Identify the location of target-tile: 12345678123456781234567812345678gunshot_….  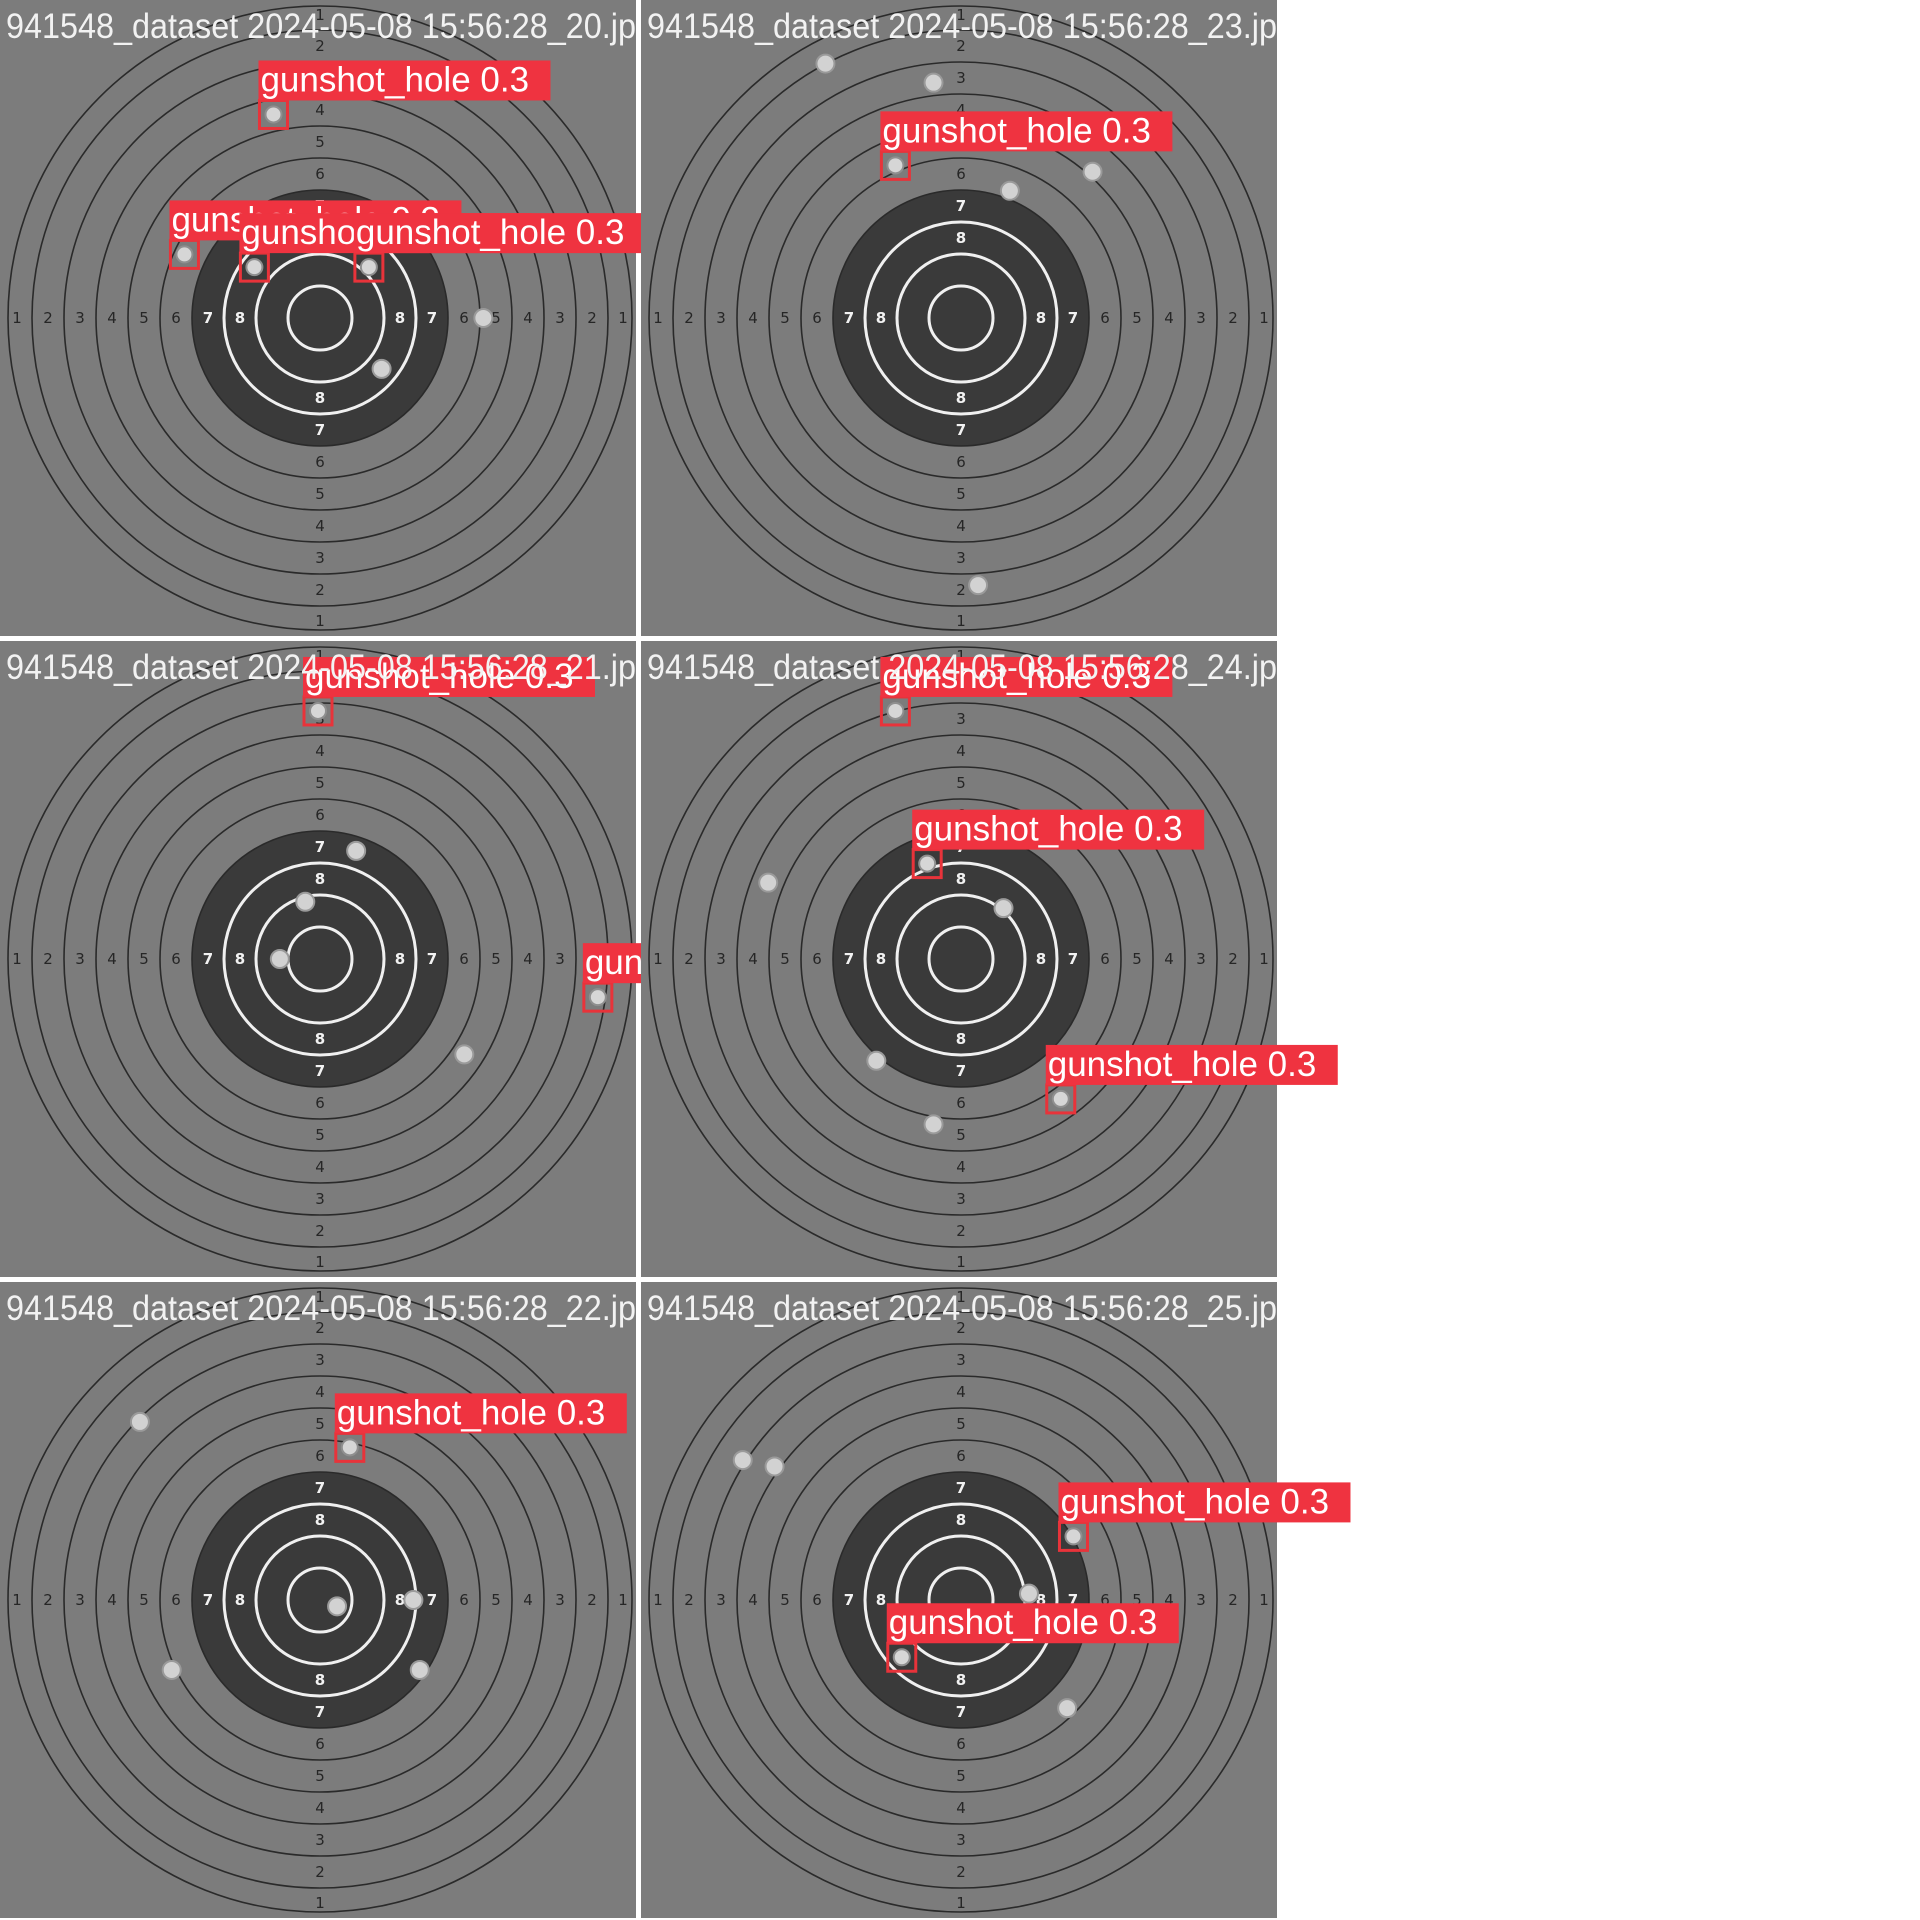
(989, 959).